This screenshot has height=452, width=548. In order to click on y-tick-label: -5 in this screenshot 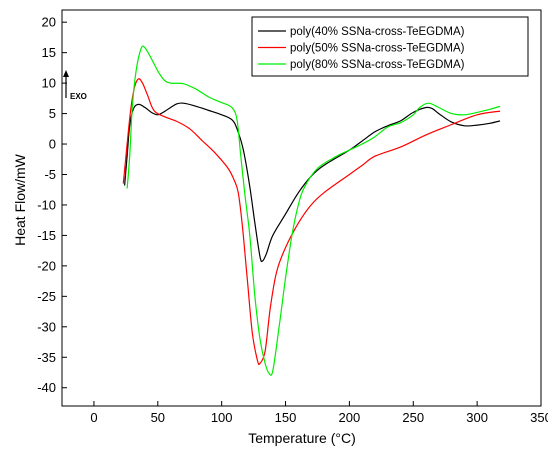, I will do `click(50, 174)`.